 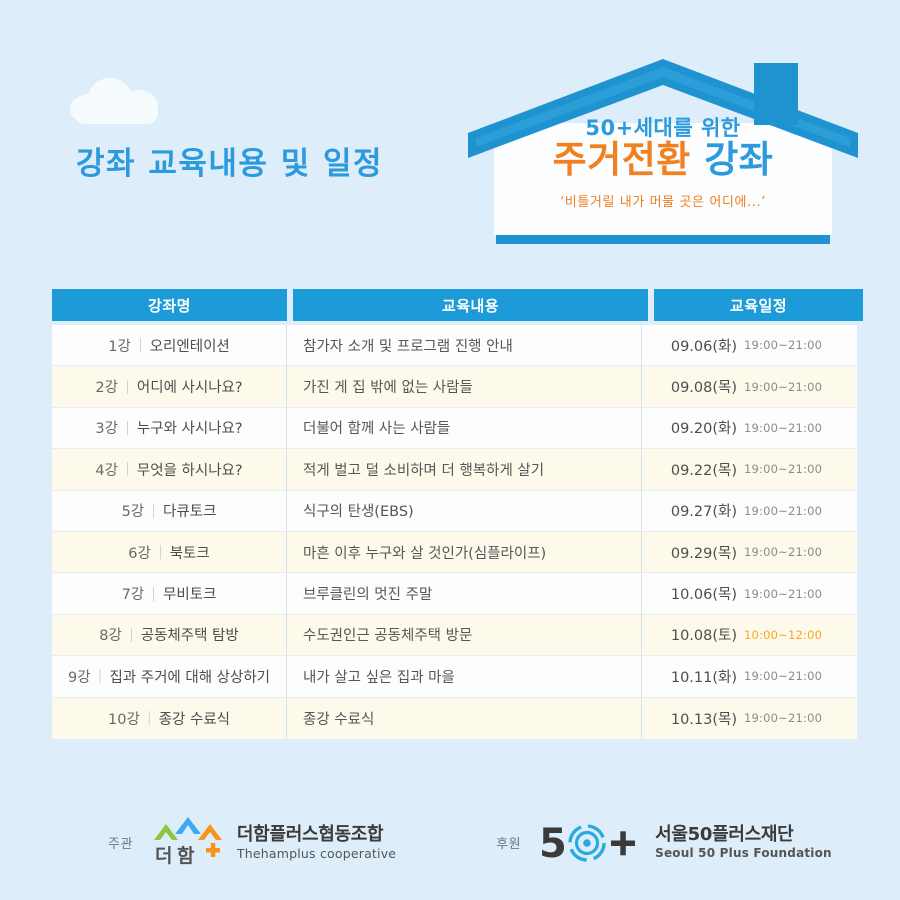 What do you see at coordinates (189, 346) in the screenshot?
I see `lesson-title: 오리엔테이션` at bounding box center [189, 346].